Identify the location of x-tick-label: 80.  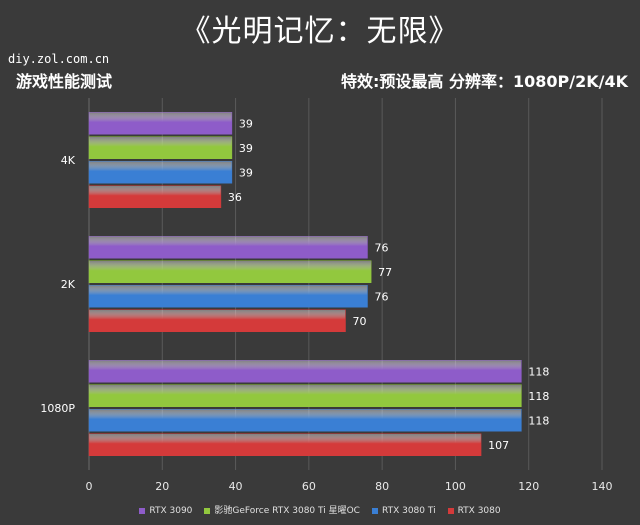
(382, 486).